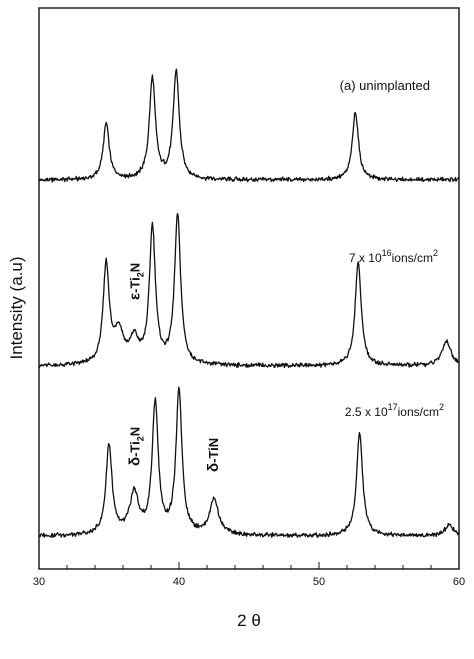 This screenshot has height=659, width=474. What do you see at coordinates (459, 582) in the screenshot?
I see `x-tick-label: 60` at bounding box center [459, 582].